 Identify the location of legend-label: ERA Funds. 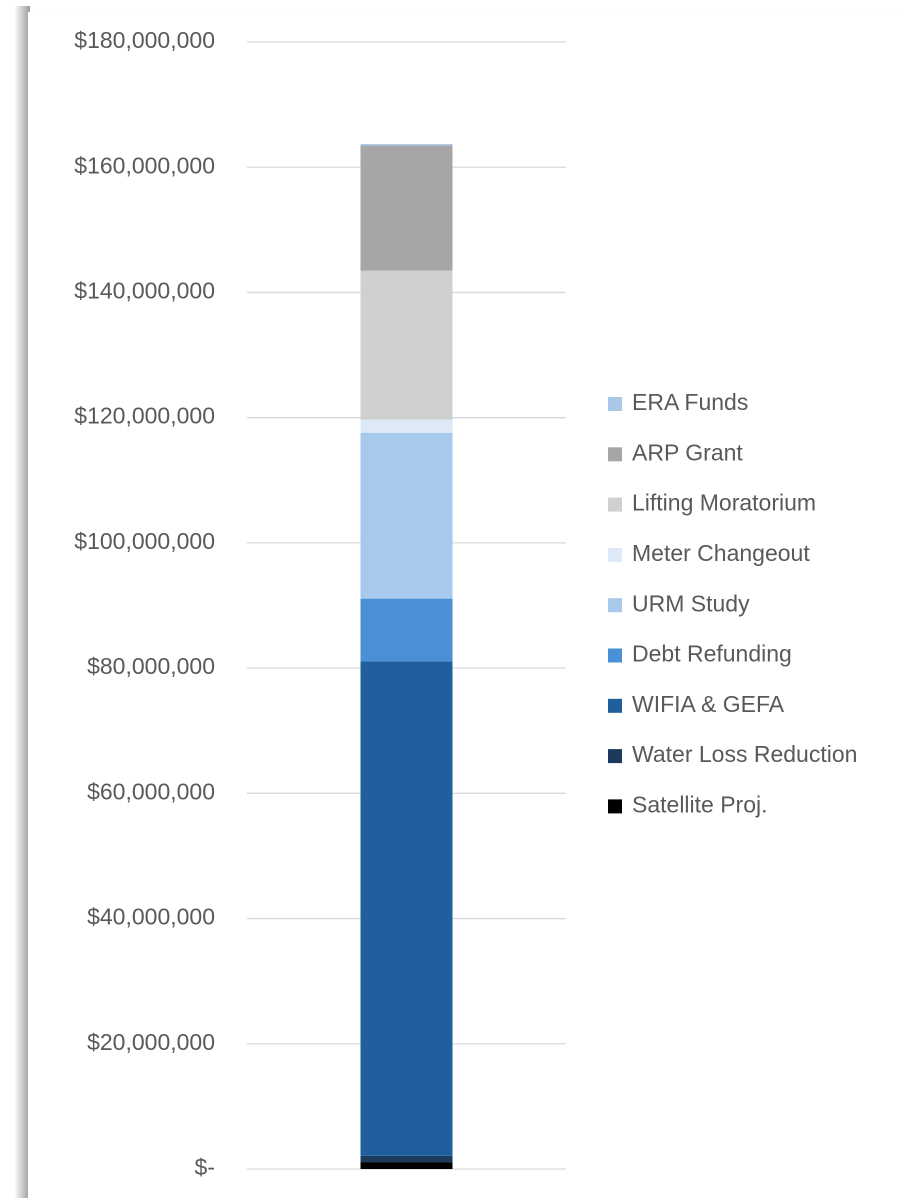
(690, 402).